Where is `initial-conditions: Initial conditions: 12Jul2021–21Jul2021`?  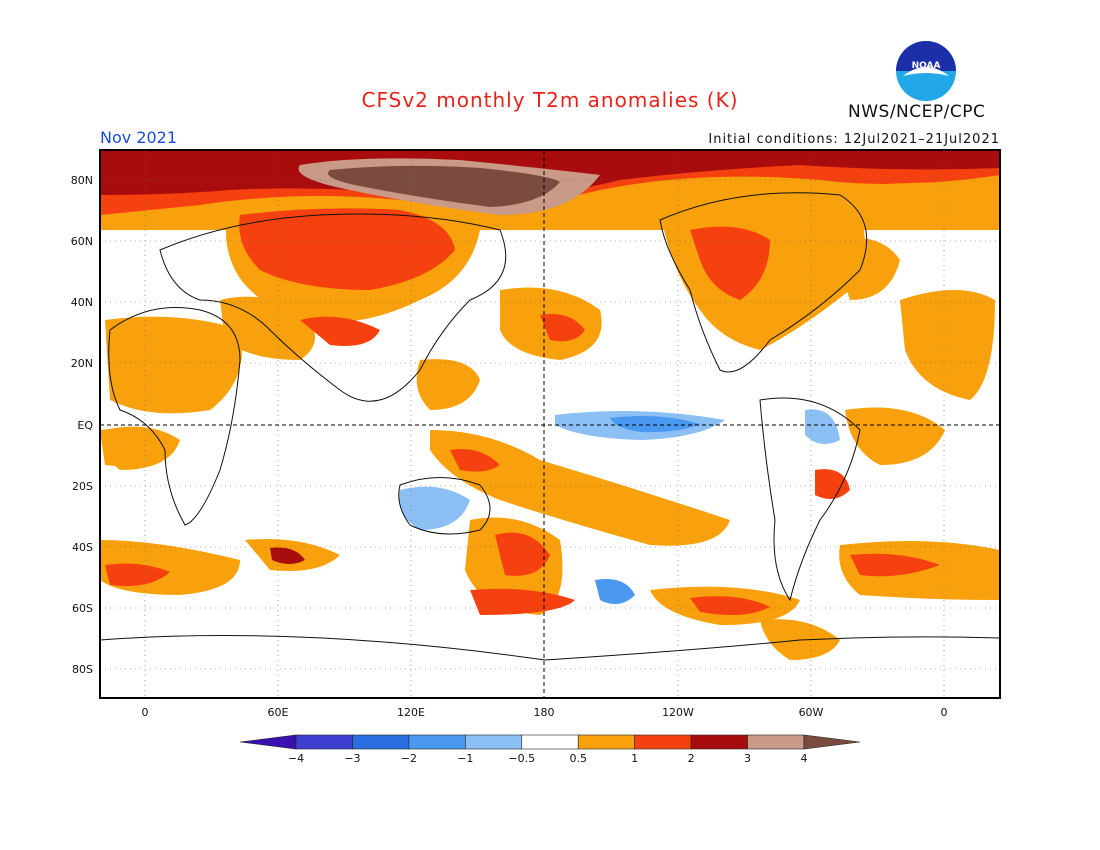 initial-conditions: Initial conditions: 12Jul2021–21Jul2021 is located at coordinates (854, 139).